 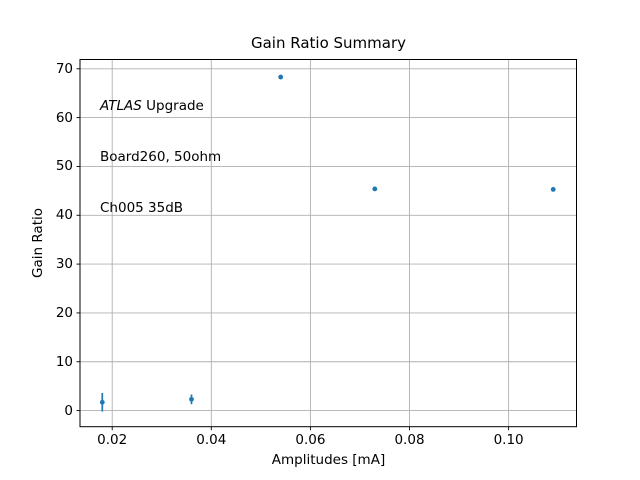 What do you see at coordinates (64, 215) in the screenshot?
I see `y-tick-label: 40` at bounding box center [64, 215].